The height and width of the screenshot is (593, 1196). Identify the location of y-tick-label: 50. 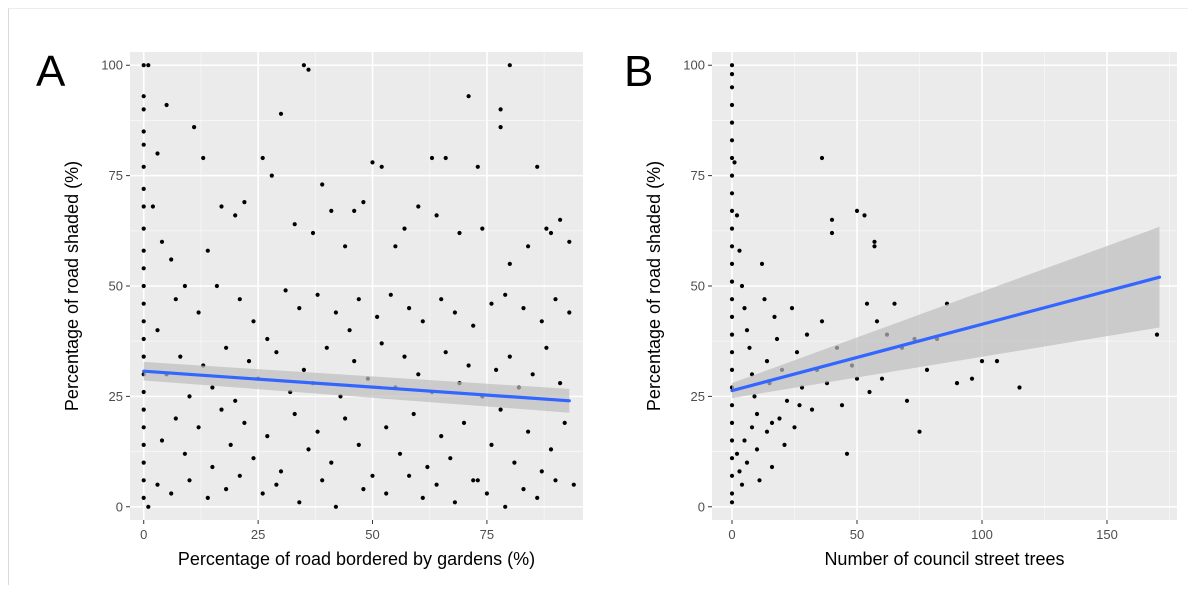
(698, 286).